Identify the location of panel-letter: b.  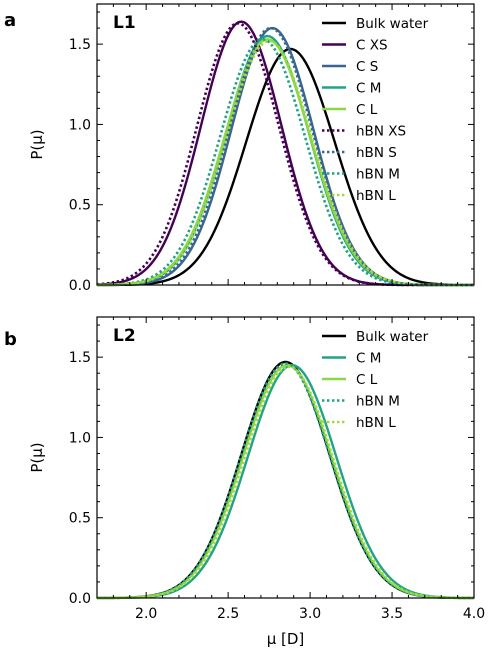
(10, 339).